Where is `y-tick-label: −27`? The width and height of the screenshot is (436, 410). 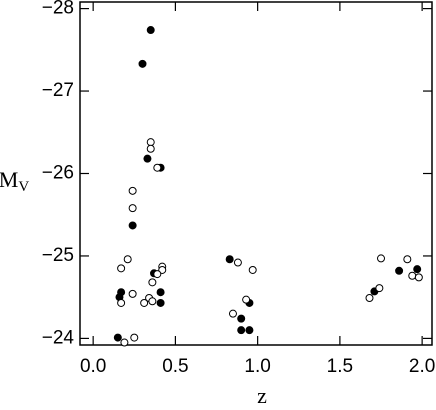 y-tick-label: −27 is located at coordinates (58, 90).